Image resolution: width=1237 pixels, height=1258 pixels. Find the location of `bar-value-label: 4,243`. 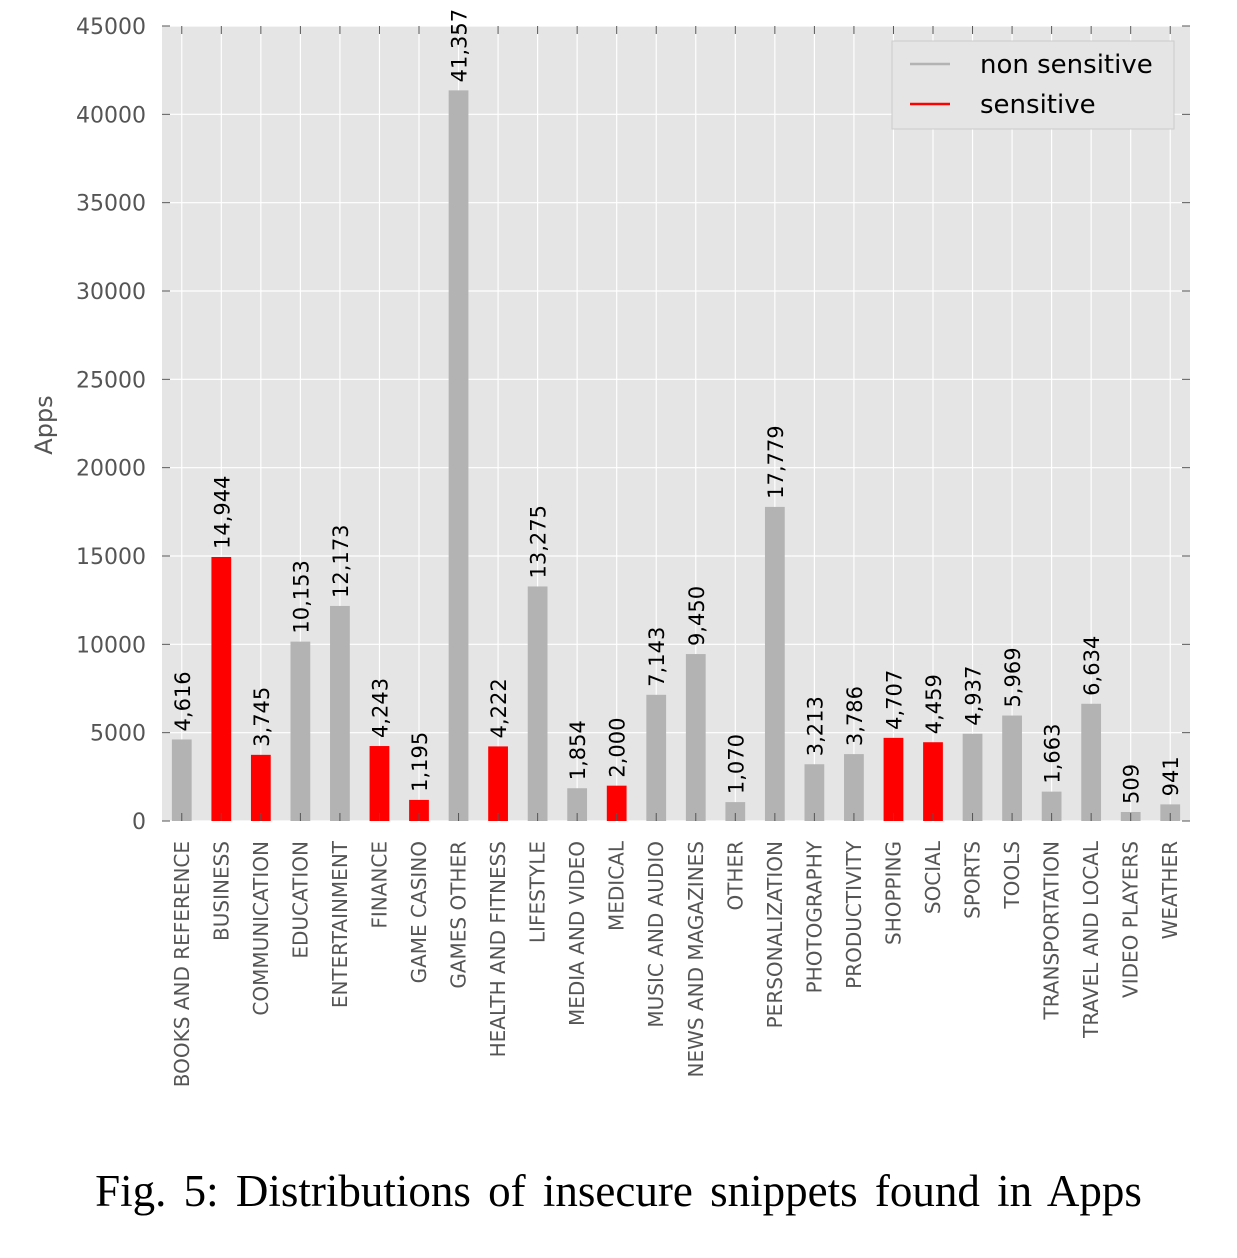

bar-value-label: 4,243 is located at coordinates (380, 708).